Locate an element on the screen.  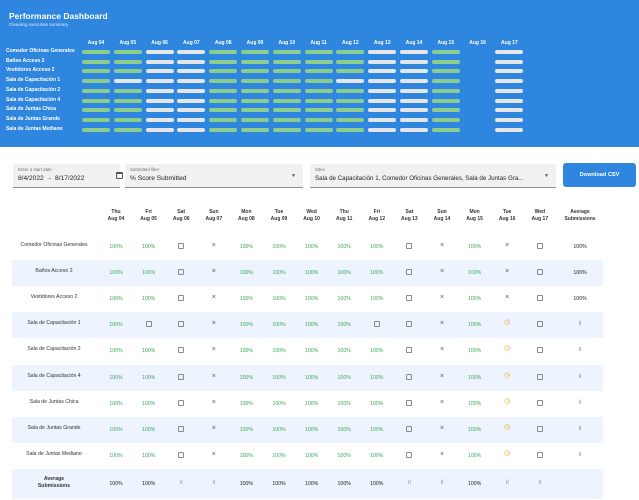
date-end-input: 8/17/2022 is located at coordinates (70, 178).